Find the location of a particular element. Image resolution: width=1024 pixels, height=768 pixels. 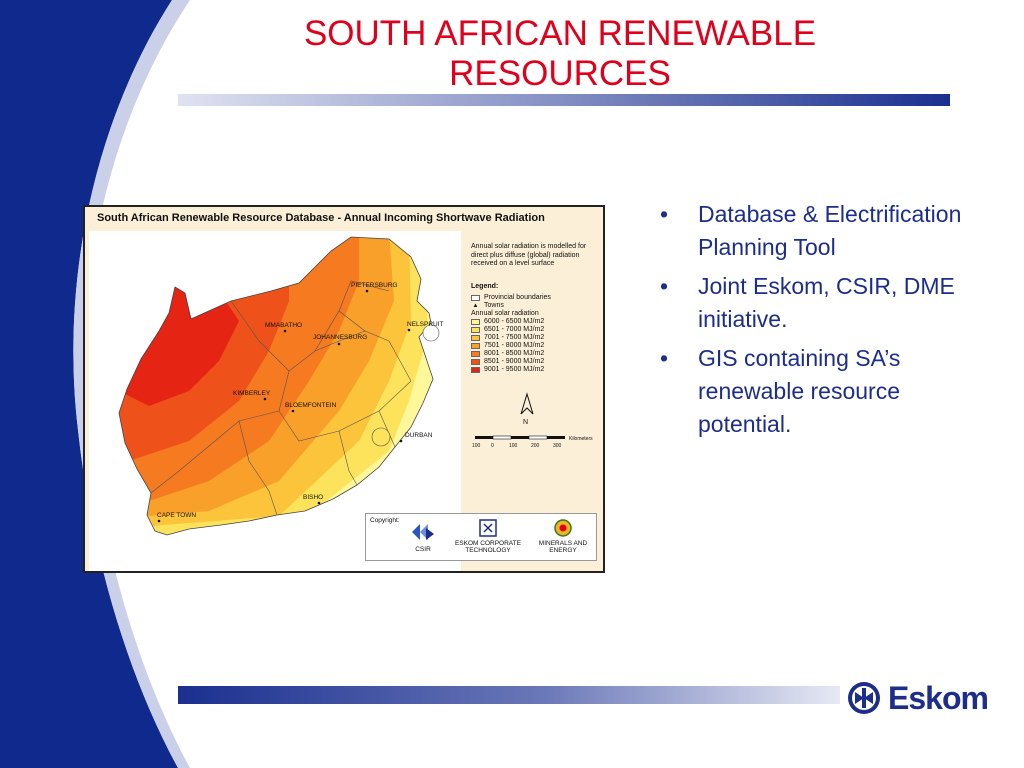

north-label: N is located at coordinates (525, 422).